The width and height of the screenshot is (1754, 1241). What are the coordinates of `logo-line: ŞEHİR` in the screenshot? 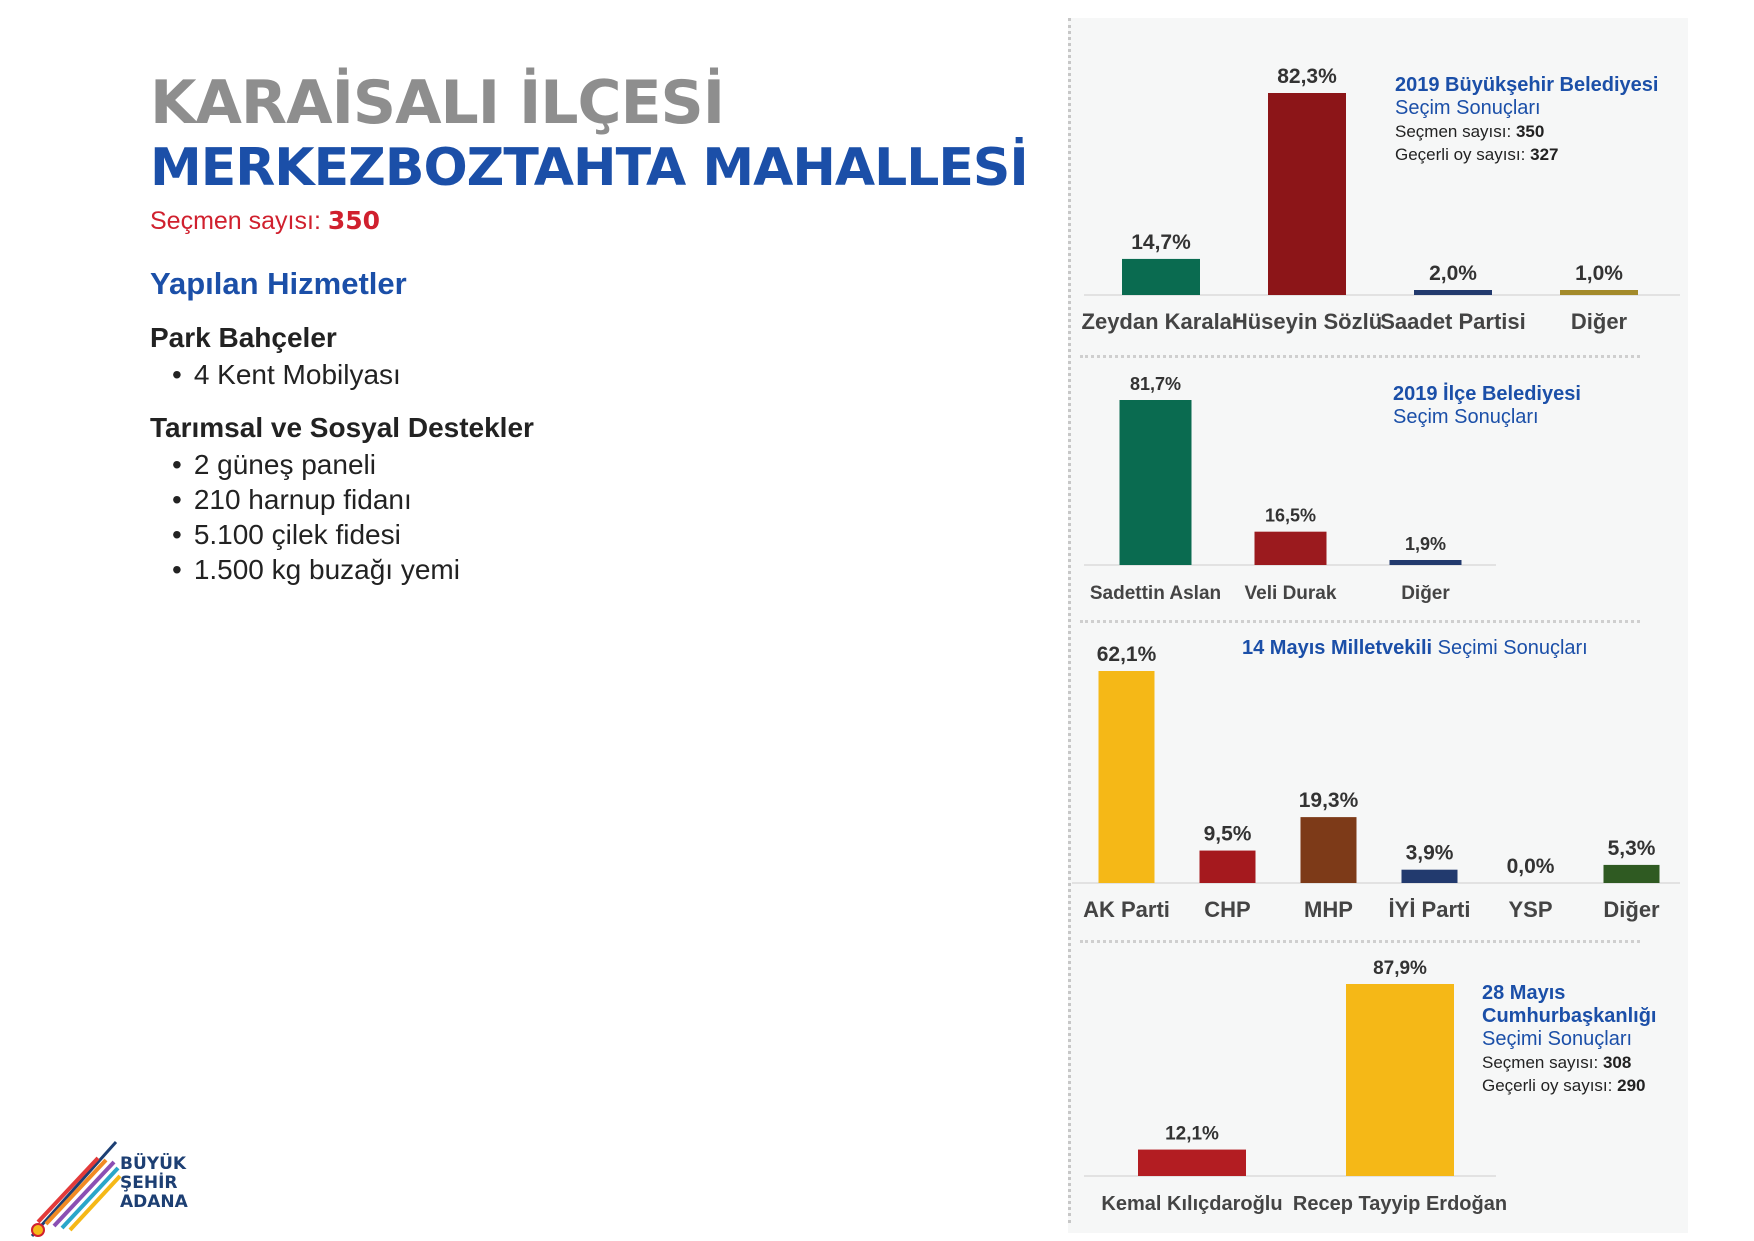 It's located at (149, 1183).